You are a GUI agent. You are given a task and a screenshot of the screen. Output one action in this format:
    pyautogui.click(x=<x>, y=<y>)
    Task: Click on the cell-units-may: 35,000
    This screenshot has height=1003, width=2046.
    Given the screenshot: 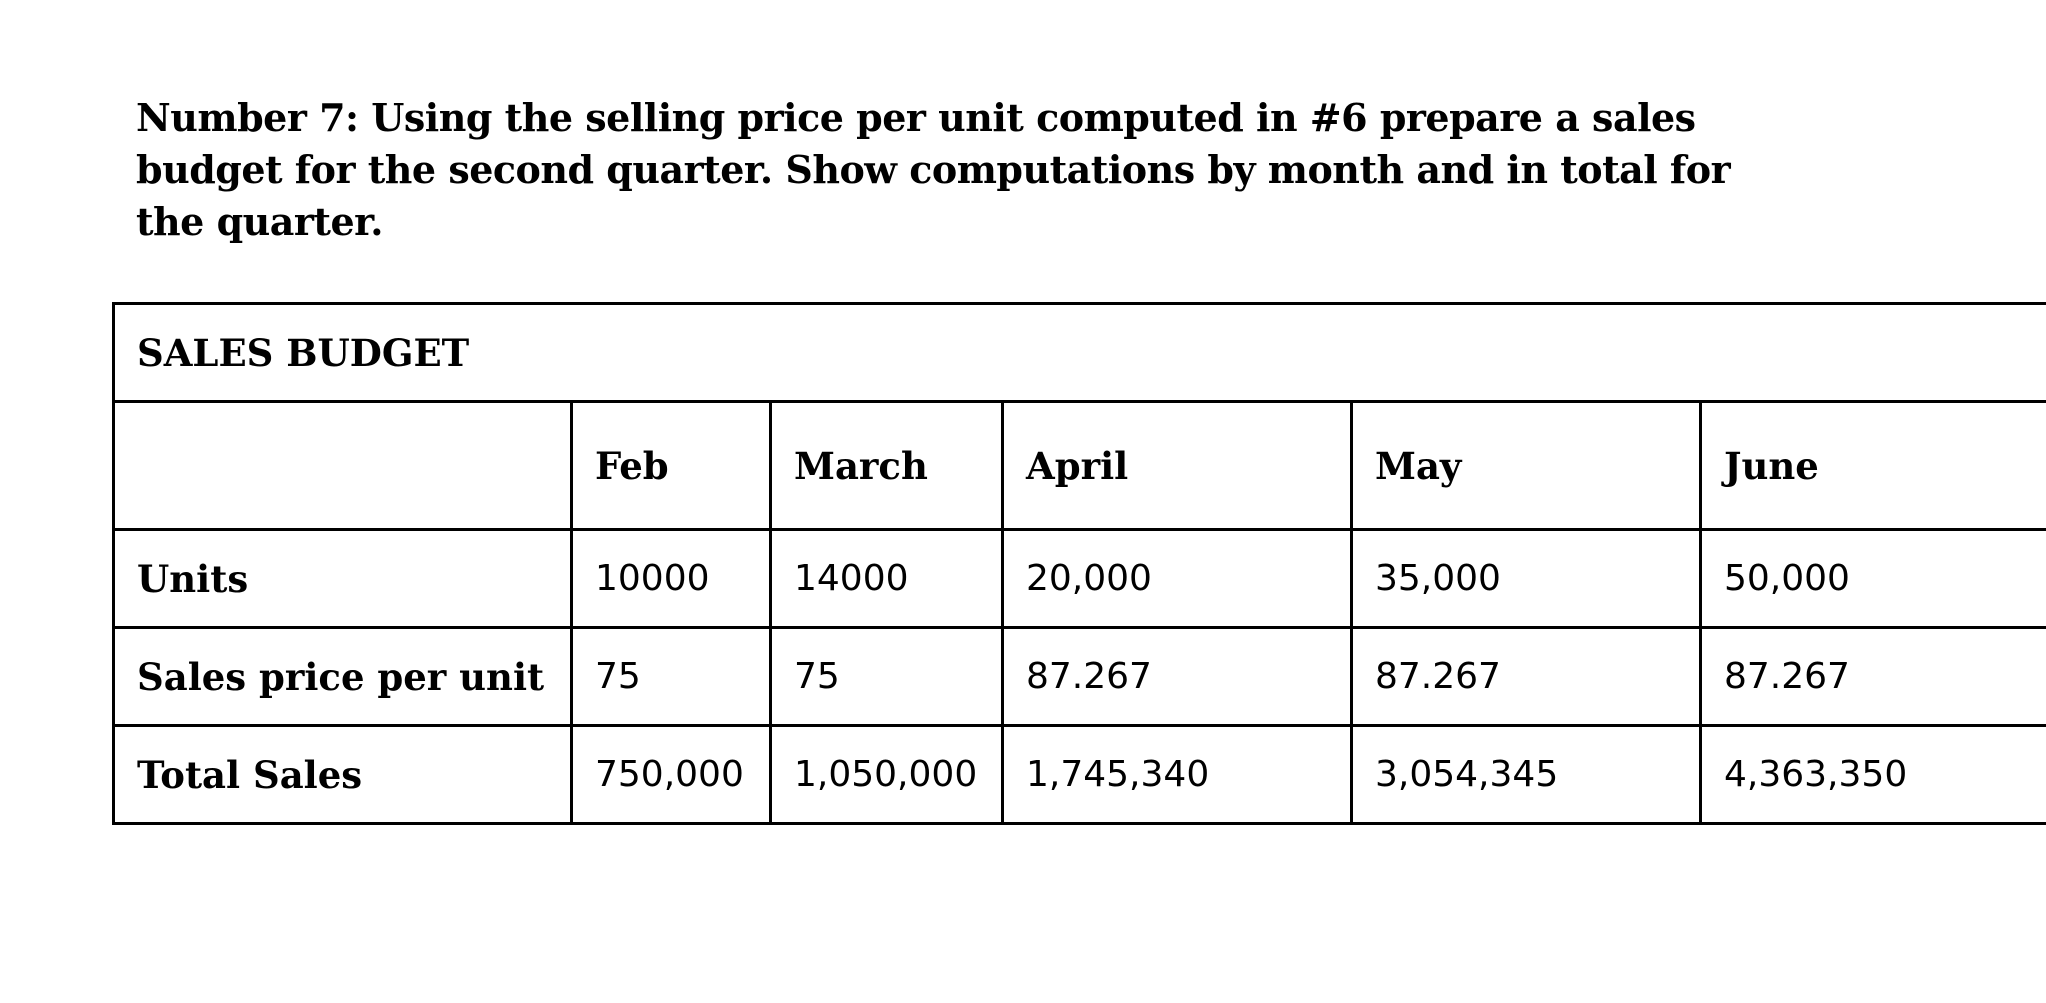 What is the action you would take?
    pyautogui.click(x=1526, y=578)
    